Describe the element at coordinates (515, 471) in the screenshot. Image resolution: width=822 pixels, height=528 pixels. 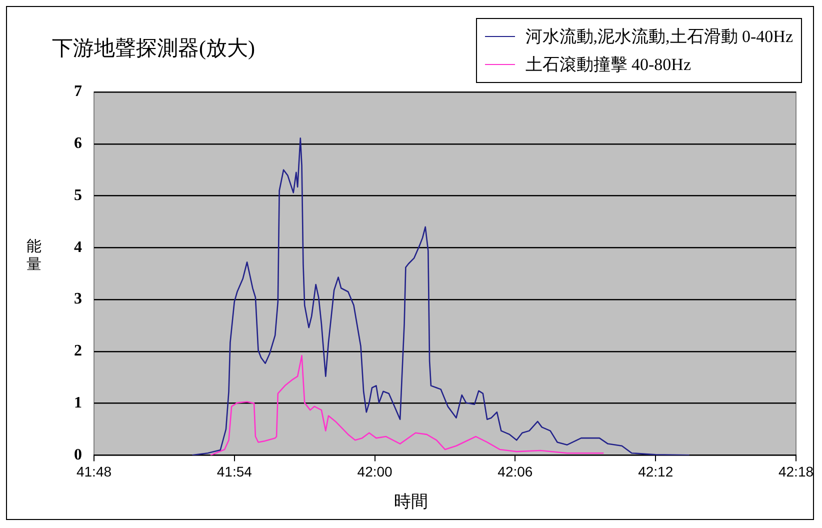
I see `x-tick-label: 42:06` at that location.